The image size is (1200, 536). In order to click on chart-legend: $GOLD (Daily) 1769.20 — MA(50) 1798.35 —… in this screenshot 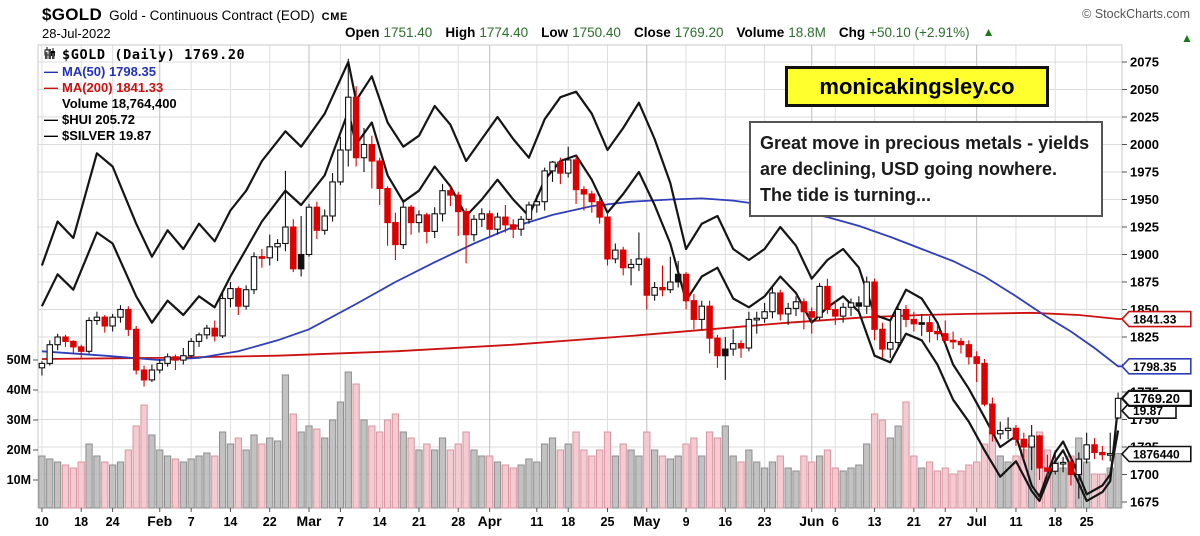, I will do `click(144, 95)`.